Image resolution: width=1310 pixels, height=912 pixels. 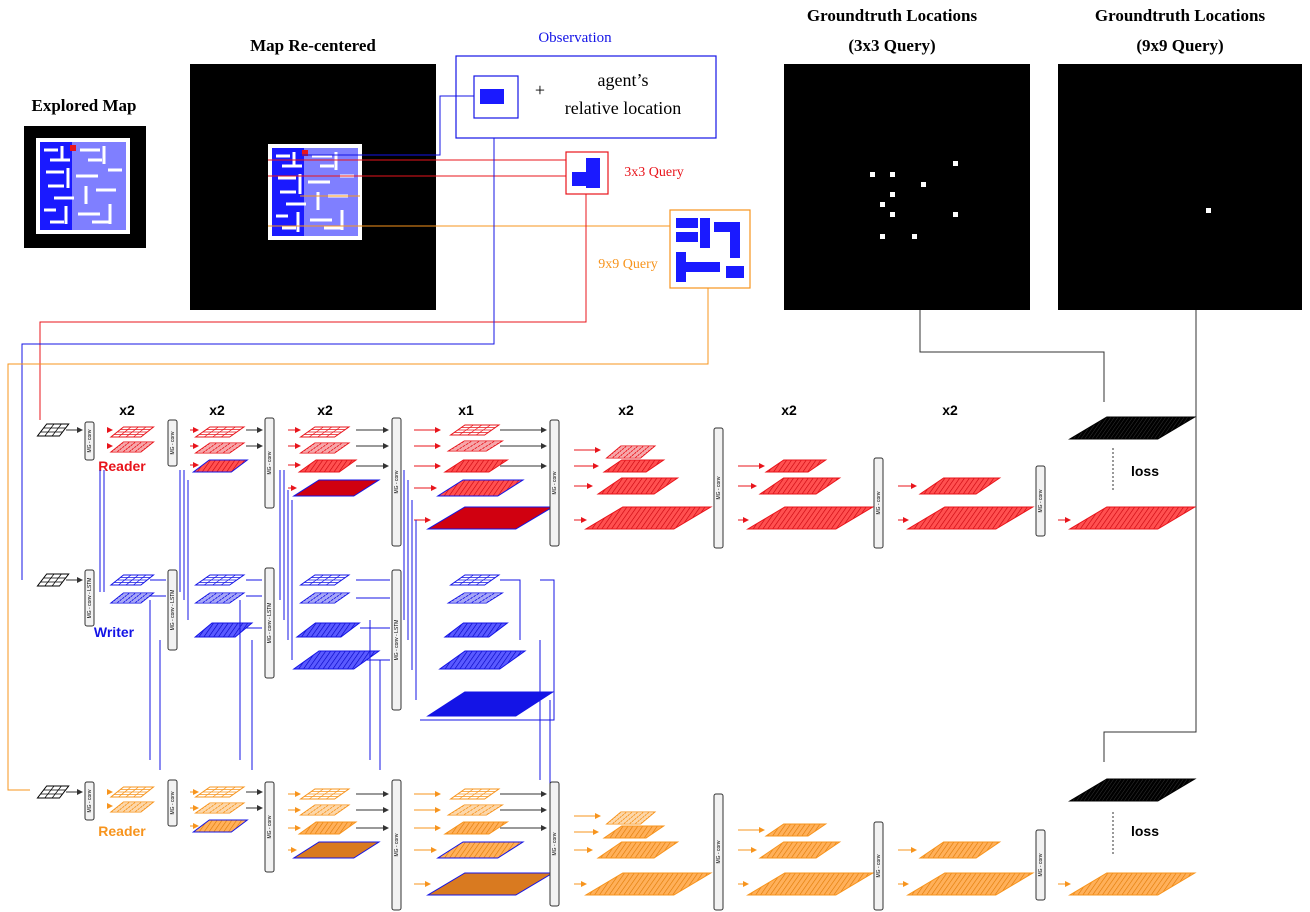 I want to click on r-layer-6b, so click(x=970, y=518).